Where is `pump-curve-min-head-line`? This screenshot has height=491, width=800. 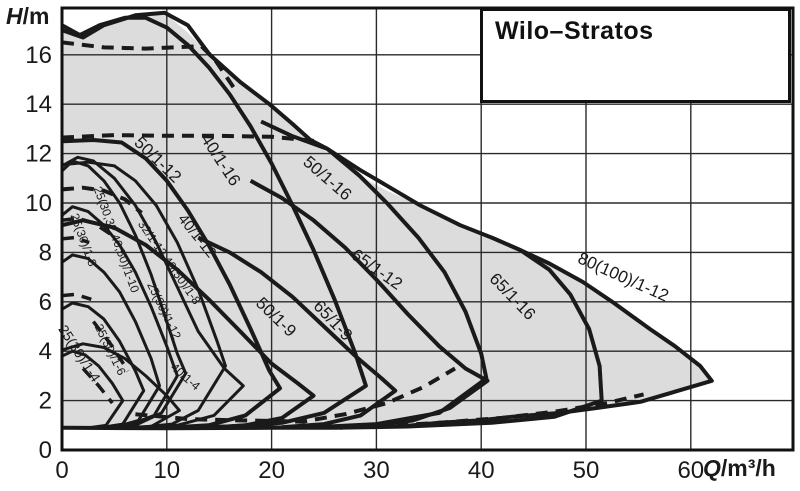
pump-curve-min-head-line is located at coordinates (199, 428).